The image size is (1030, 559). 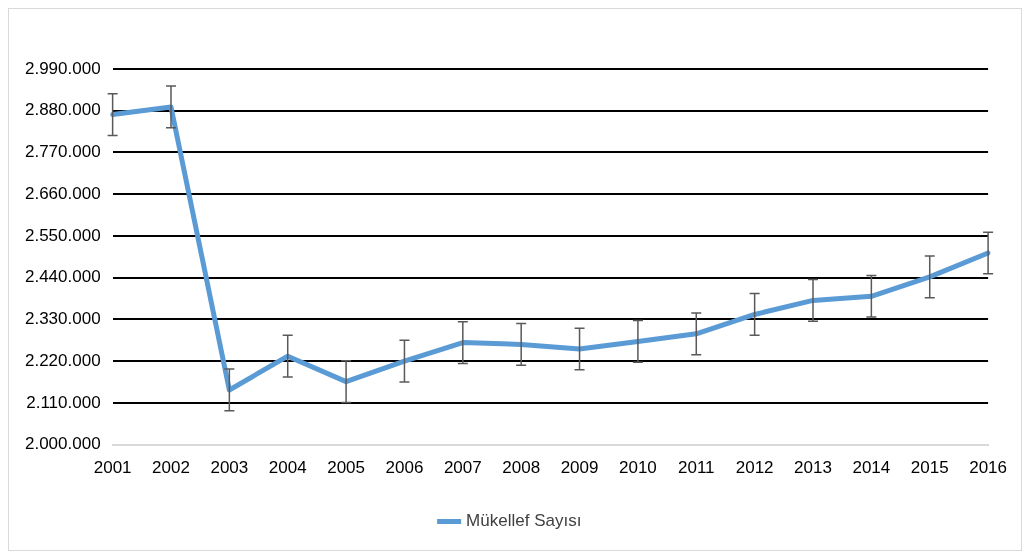 What do you see at coordinates (871, 468) in the screenshot?
I see `x-tick-label: 2014` at bounding box center [871, 468].